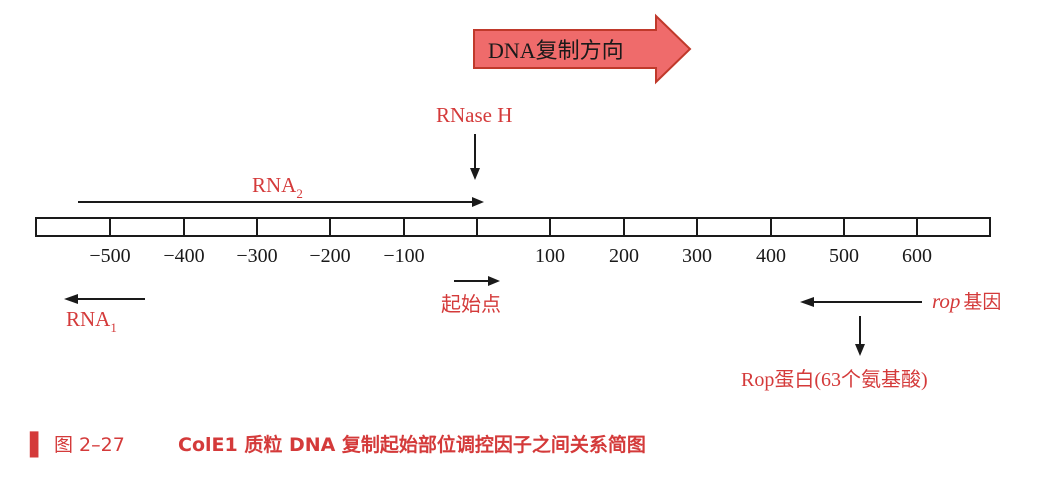 This screenshot has width=1049, height=480. What do you see at coordinates (471, 304) in the screenshot?
I see `origin-label: 起始点` at bounding box center [471, 304].